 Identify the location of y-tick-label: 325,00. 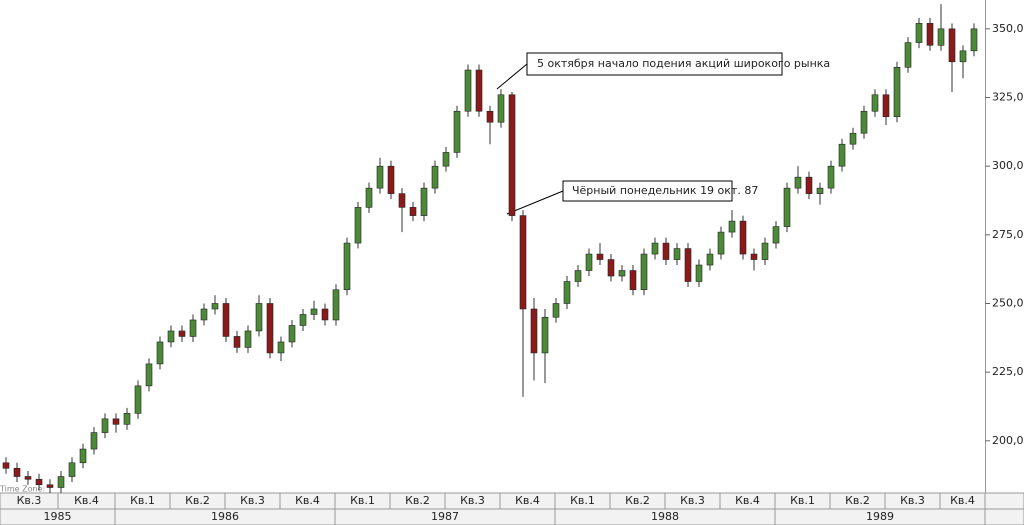
(1008, 97).